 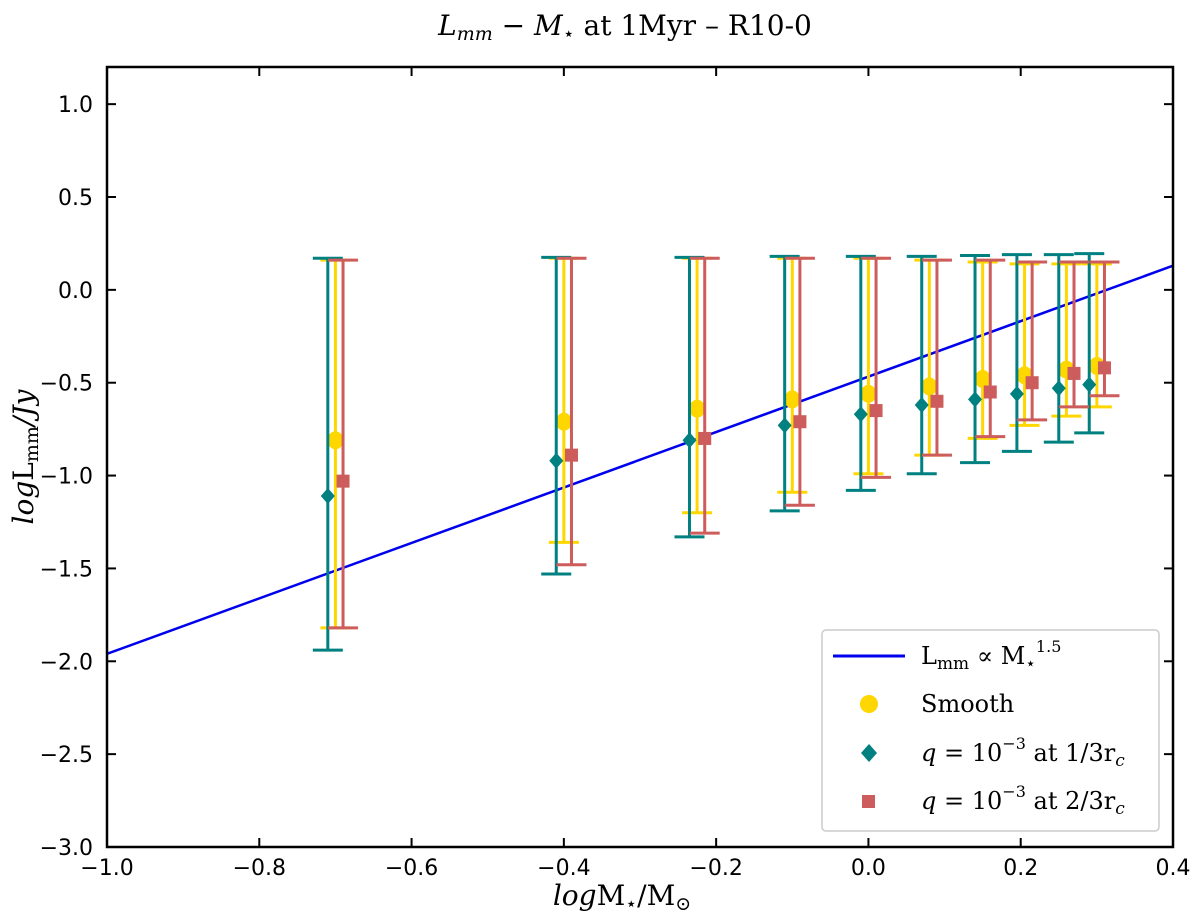 I want to click on y-tick-label: −1.0, so click(x=66, y=477).